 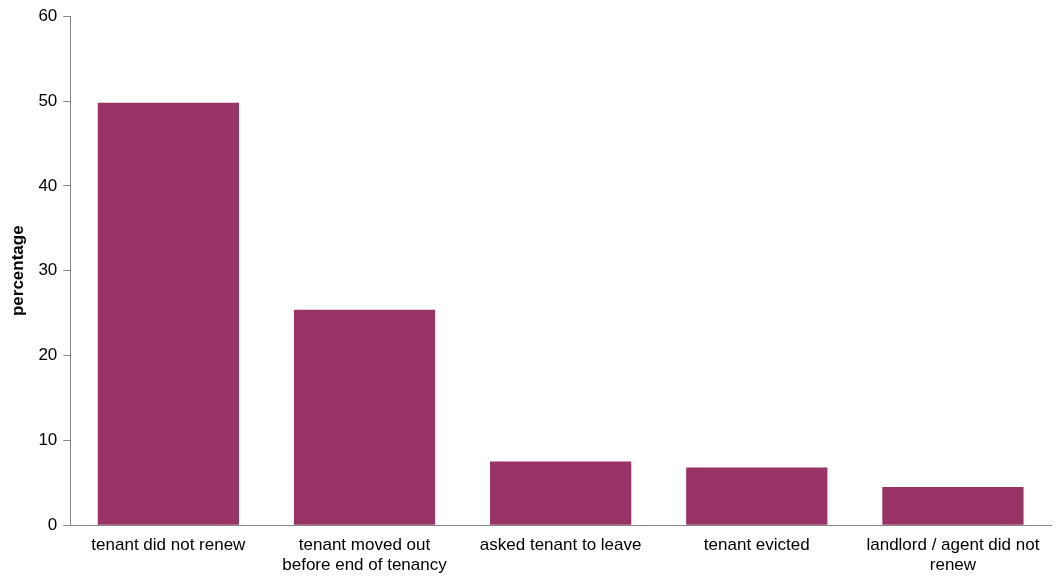 What do you see at coordinates (953, 555) in the screenshot?
I see `x-tick-label: landlord / agent did not renew` at bounding box center [953, 555].